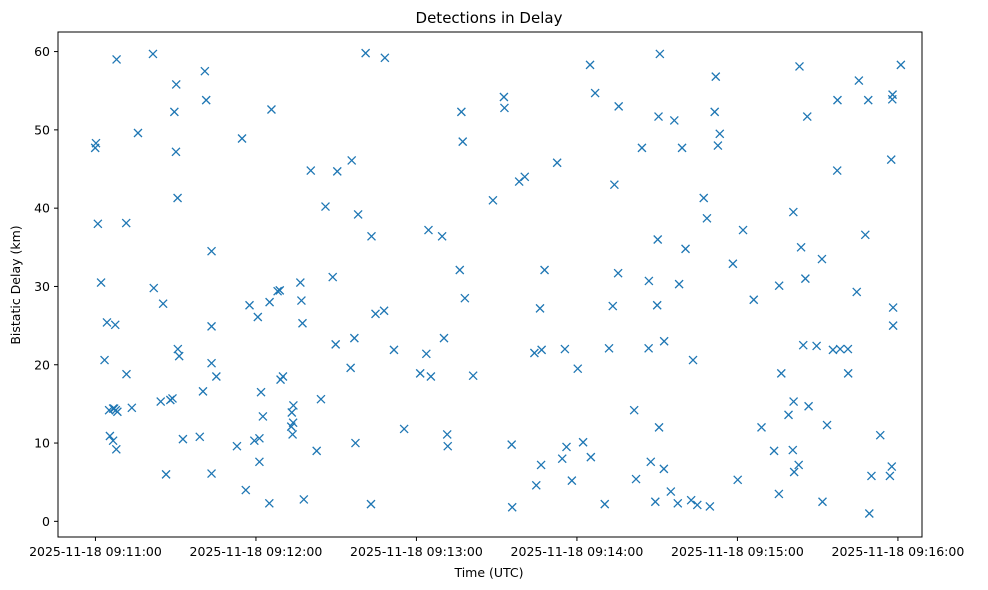 Image resolution: width=988 pixels, height=590 pixels. I want to click on y-tick-label: 10, so click(42, 443).